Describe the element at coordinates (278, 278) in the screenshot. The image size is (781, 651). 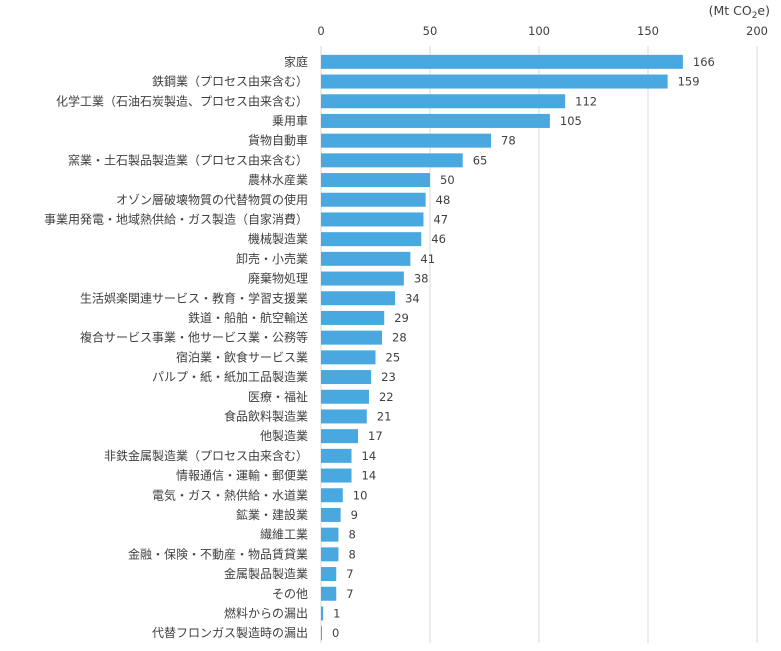
I see `category-label: 廃棄物処理` at that location.